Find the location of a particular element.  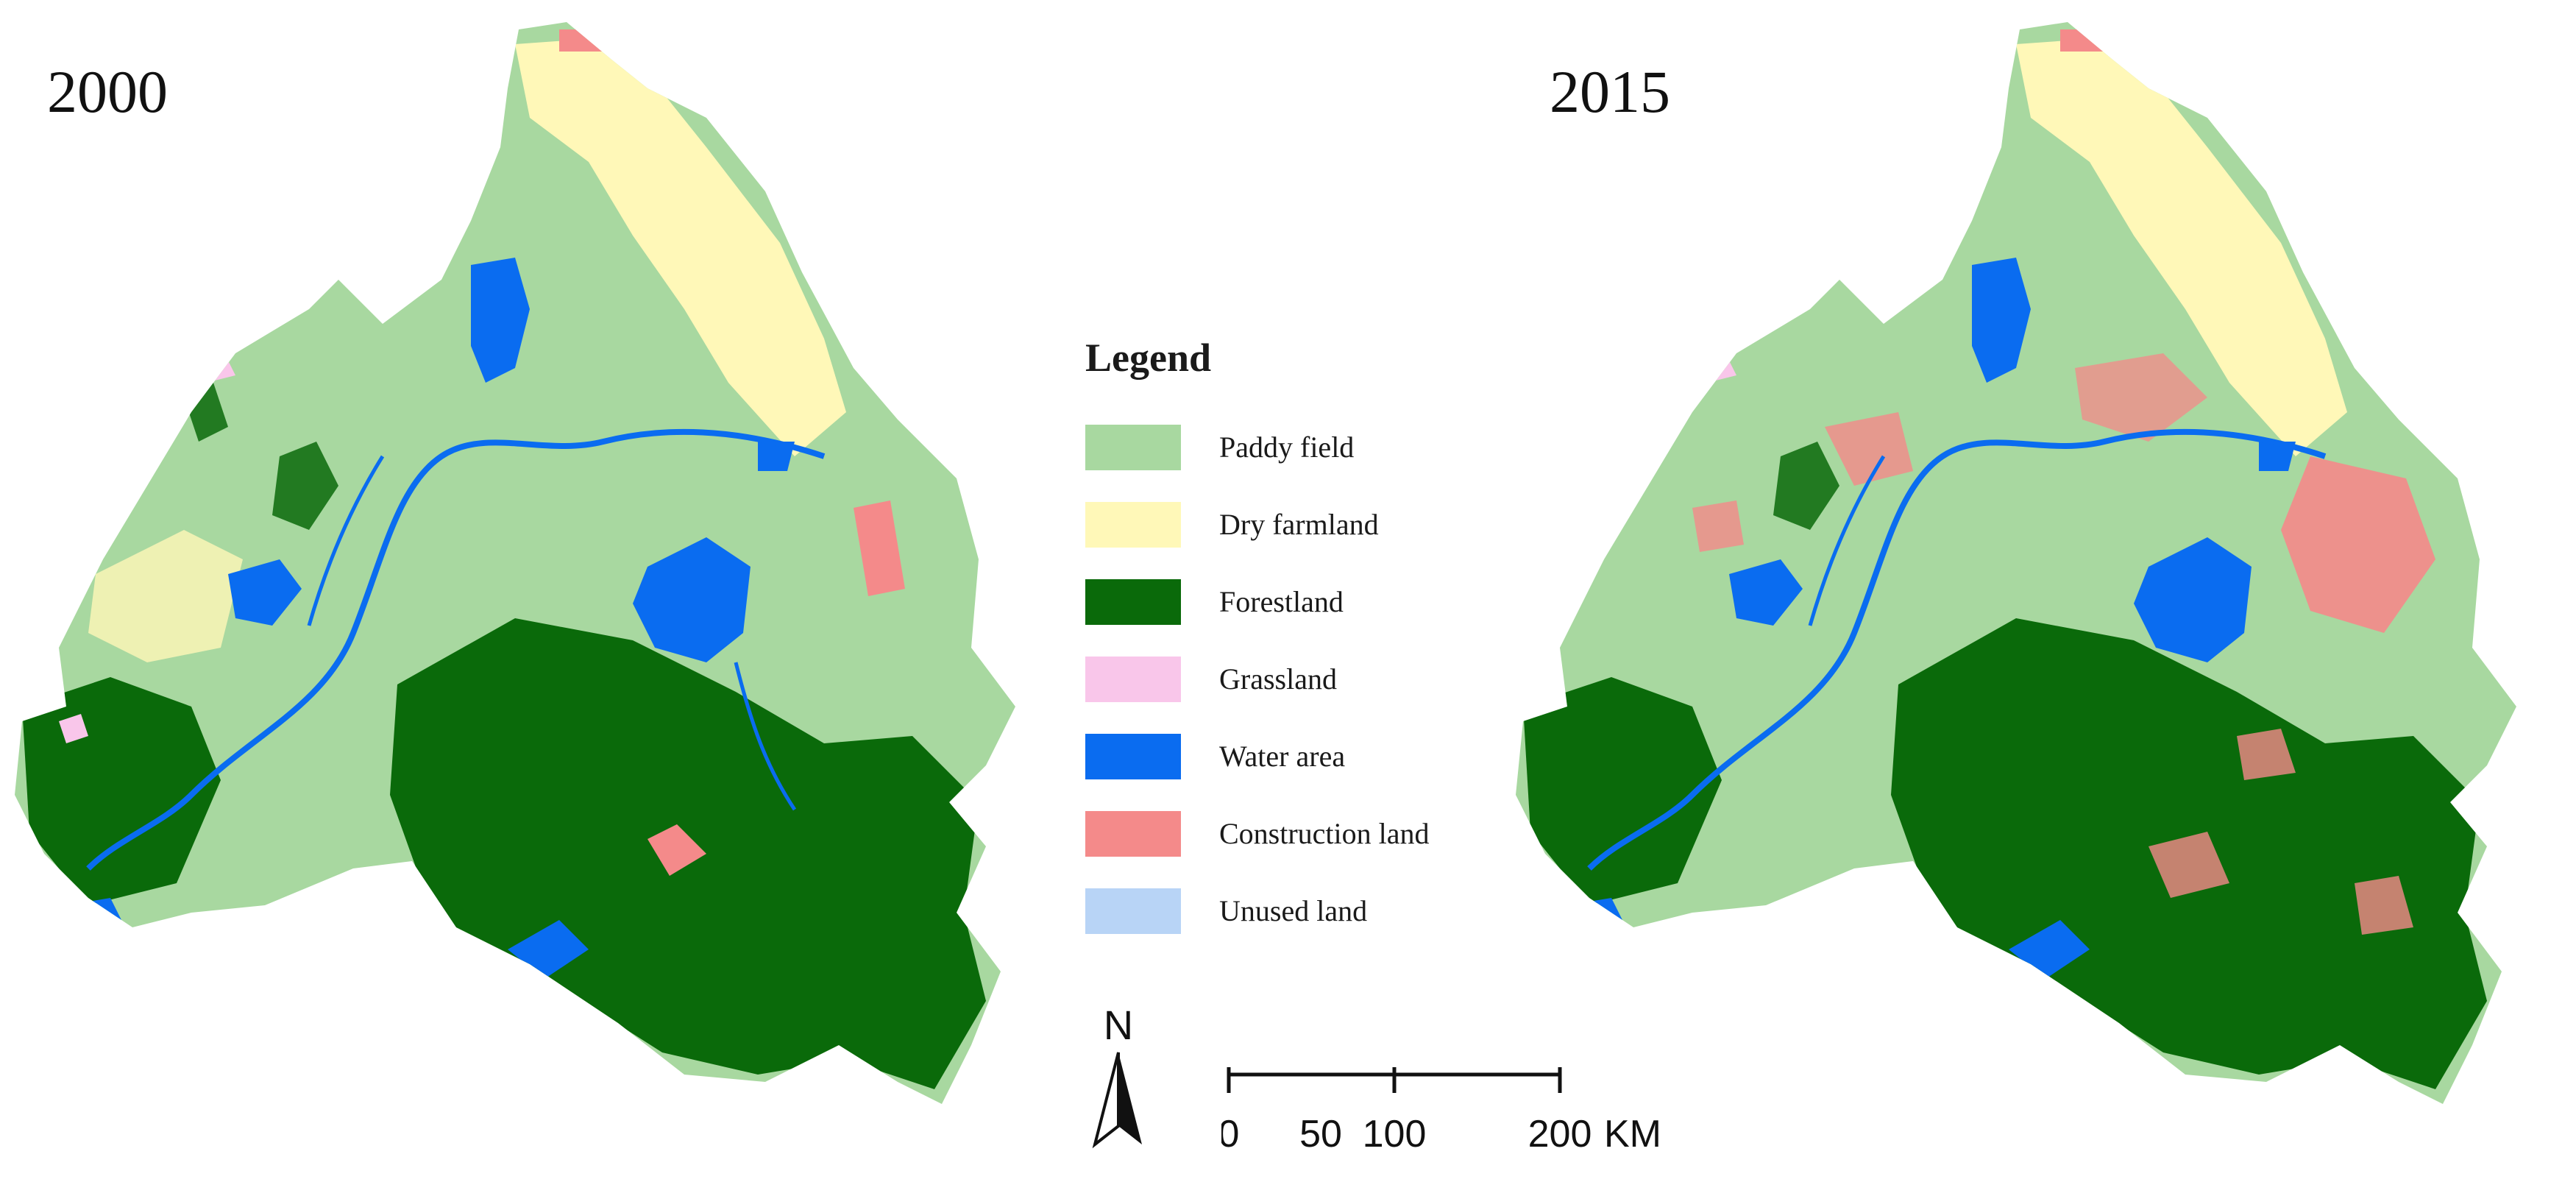

legend-item: Grassland is located at coordinates (1291, 679).